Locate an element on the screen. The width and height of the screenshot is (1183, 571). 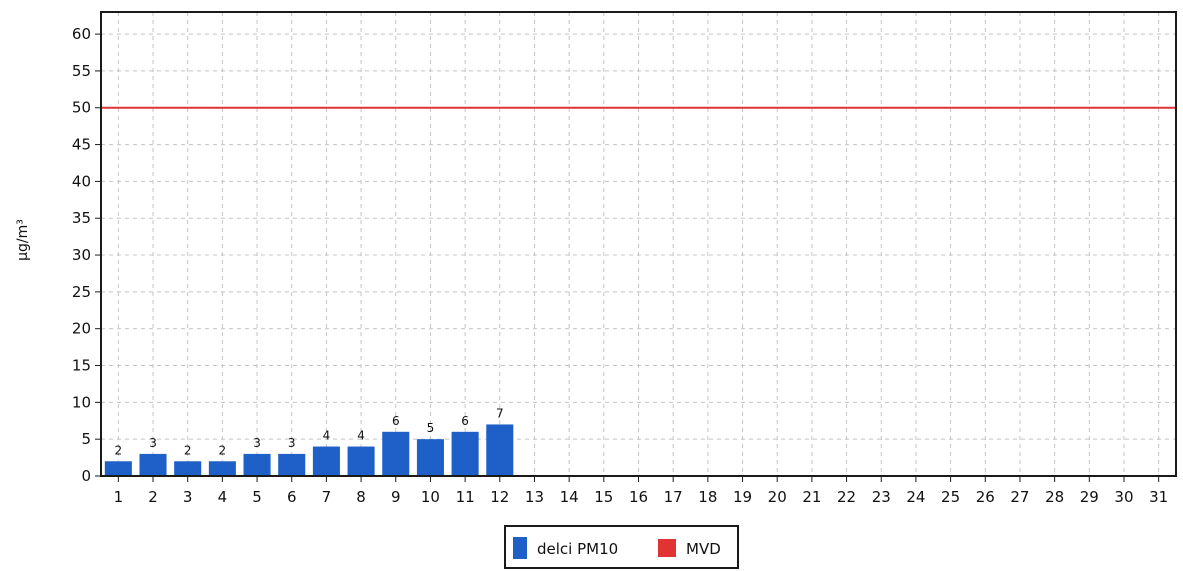
data-label-day-7: 4 is located at coordinates (327, 436).